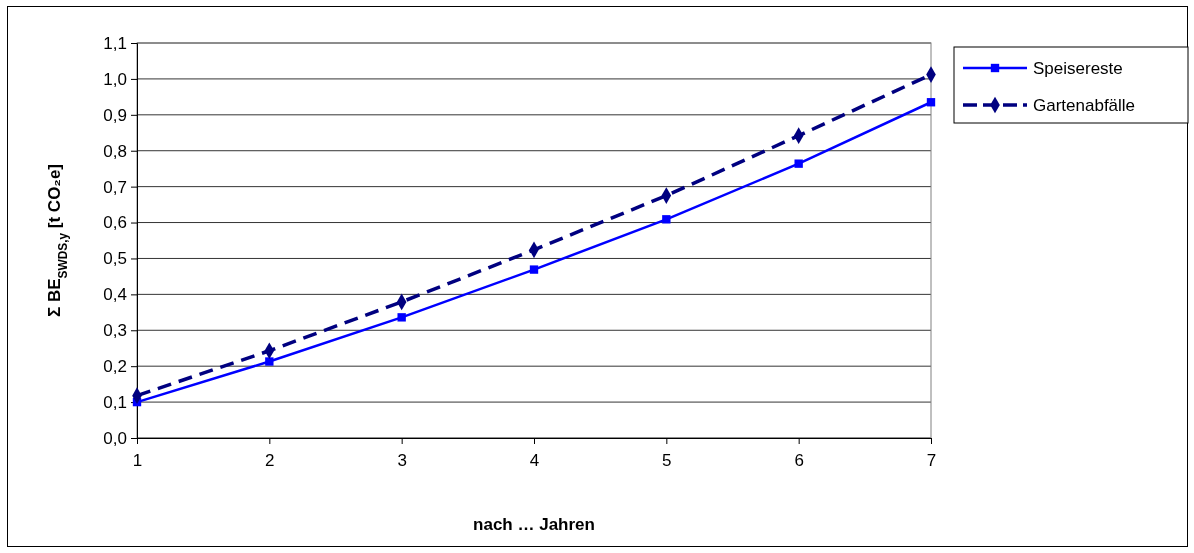 The width and height of the screenshot is (1194, 553). I want to click on x-tick-label: 7, so click(931, 461).